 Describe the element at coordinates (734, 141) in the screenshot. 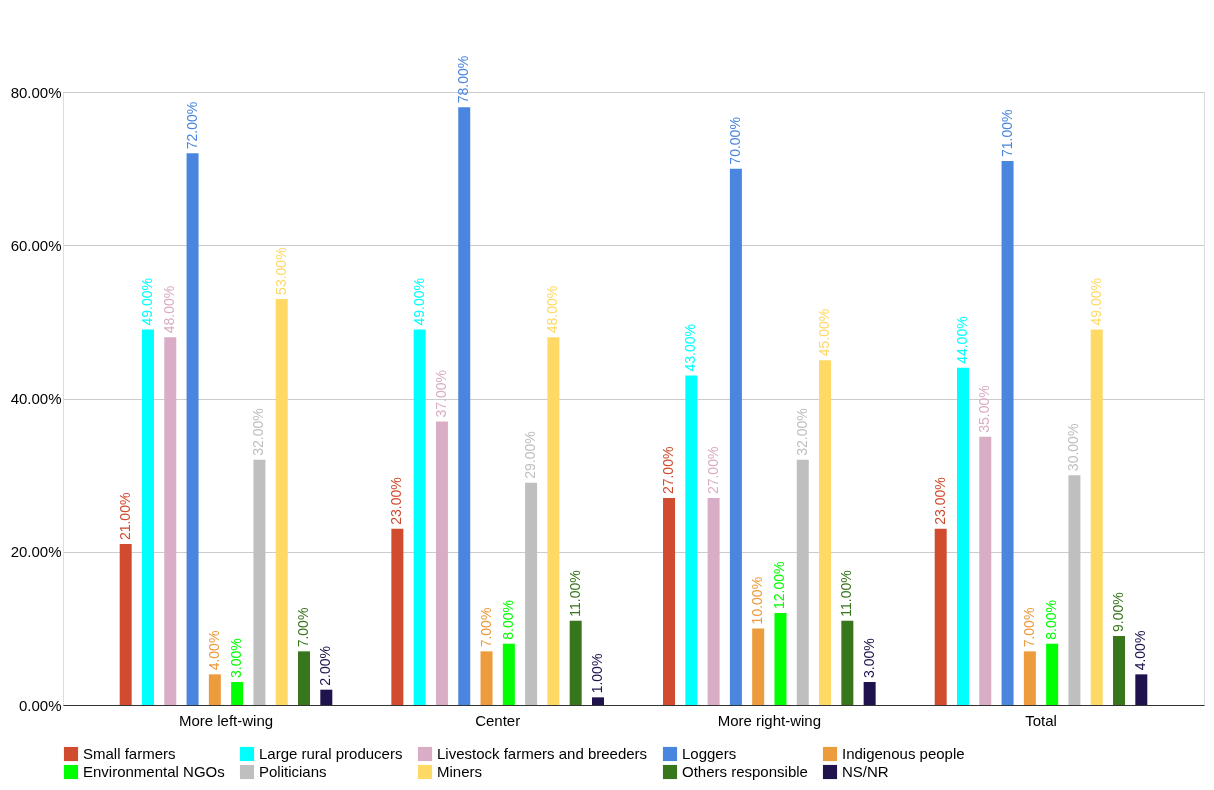

I see `data-label: 70.00%` at that location.